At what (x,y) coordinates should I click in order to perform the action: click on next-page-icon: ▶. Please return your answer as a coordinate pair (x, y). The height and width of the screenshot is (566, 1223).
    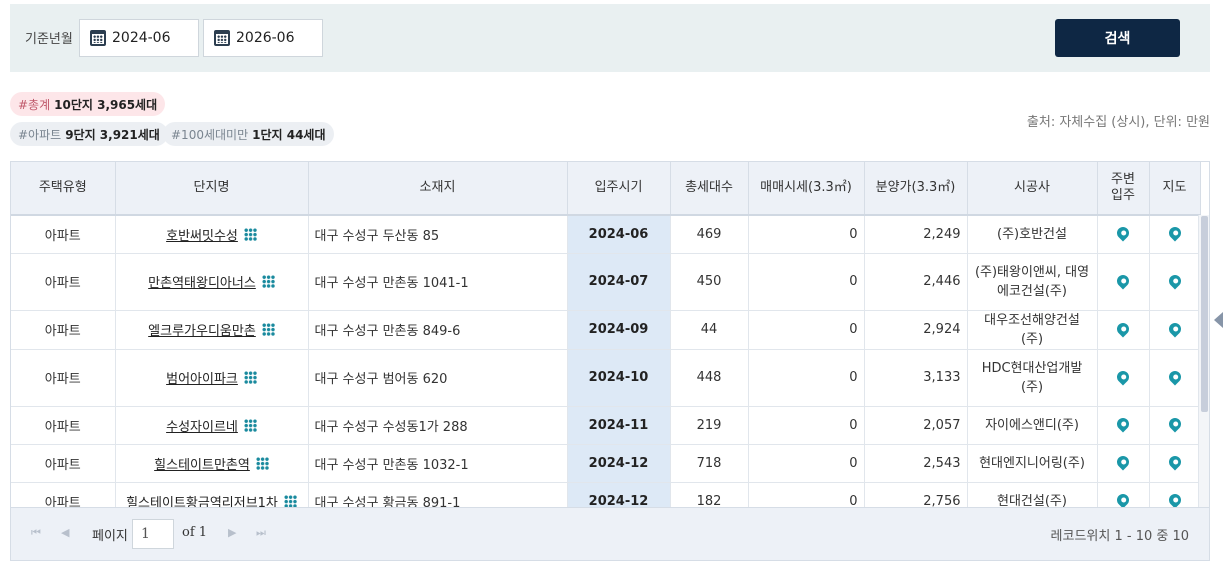
    Looking at the image, I should click on (232, 532).